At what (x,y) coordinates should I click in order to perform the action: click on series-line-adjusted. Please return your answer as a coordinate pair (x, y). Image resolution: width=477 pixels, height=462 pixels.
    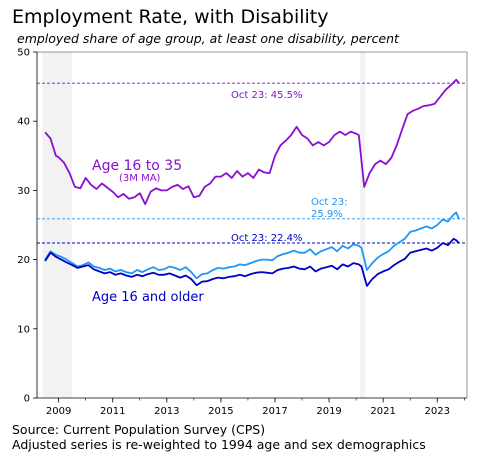
    Looking at the image, I should click on (252, 245).